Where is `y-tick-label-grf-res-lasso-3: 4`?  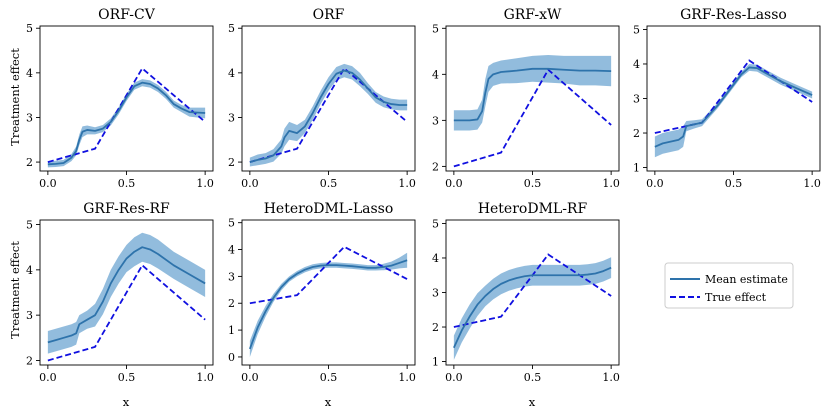
y-tick-label-grf-res-lasso-3: 4 is located at coordinates (636, 64).